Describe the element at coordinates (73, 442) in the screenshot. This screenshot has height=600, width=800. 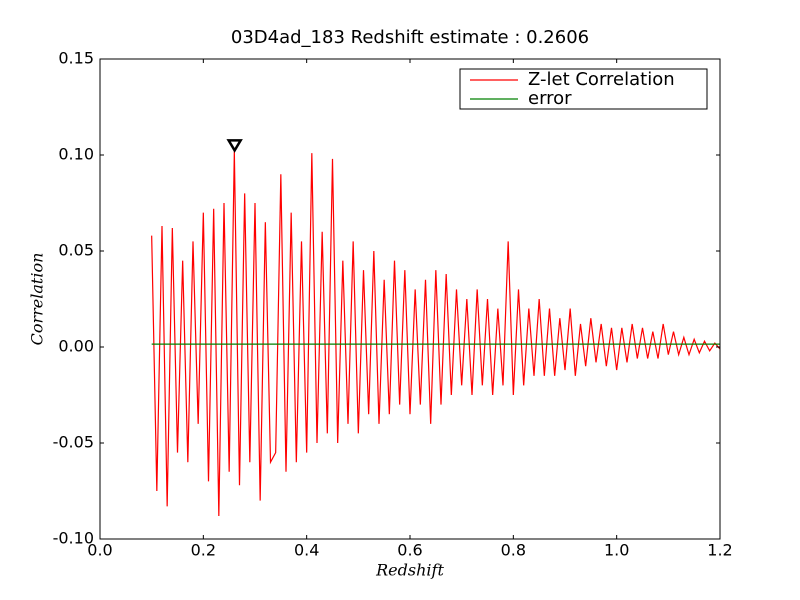
I see `y-tick-label: -0.05` at that location.